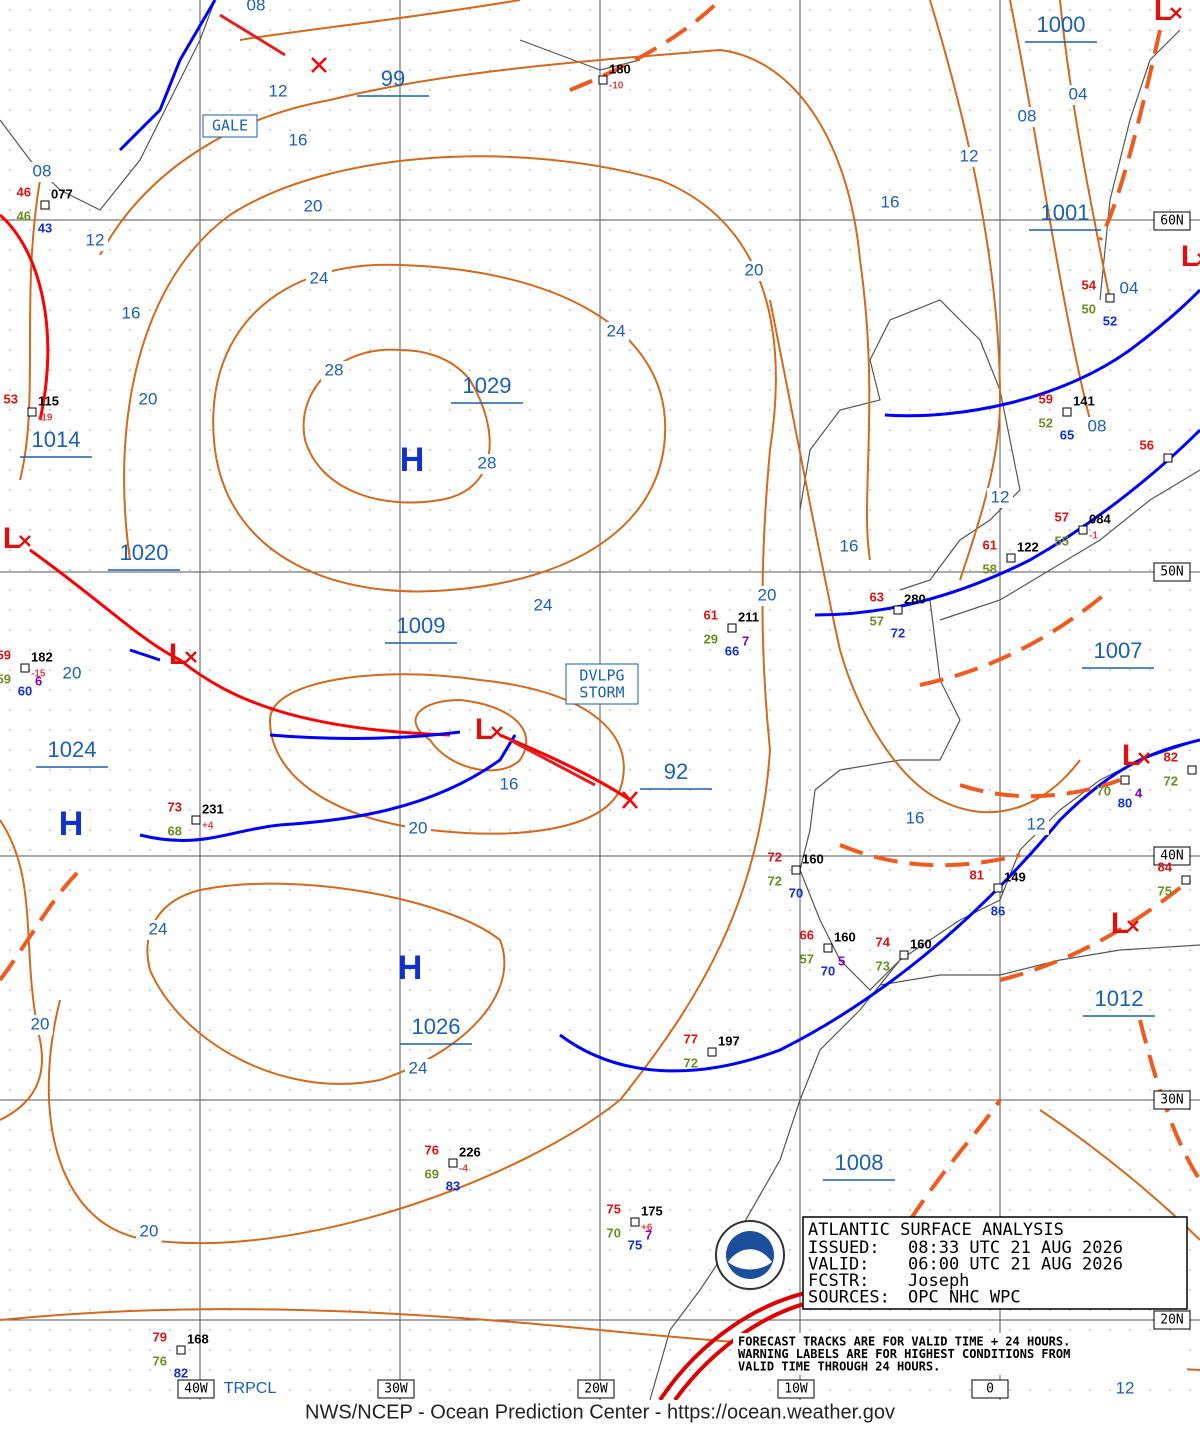  Describe the element at coordinates (487, 385) in the screenshot. I see `pressure-center: 1029` at that location.